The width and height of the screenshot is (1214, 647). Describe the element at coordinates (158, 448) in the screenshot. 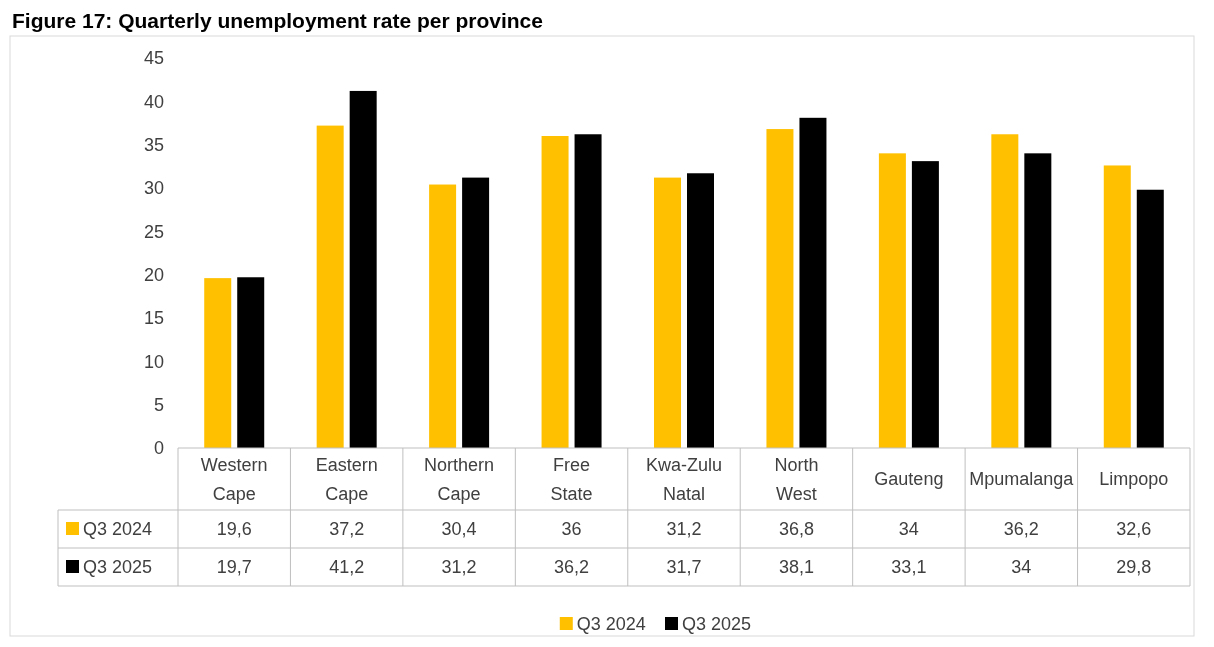

I see `y-tick-label: 0` at that location.